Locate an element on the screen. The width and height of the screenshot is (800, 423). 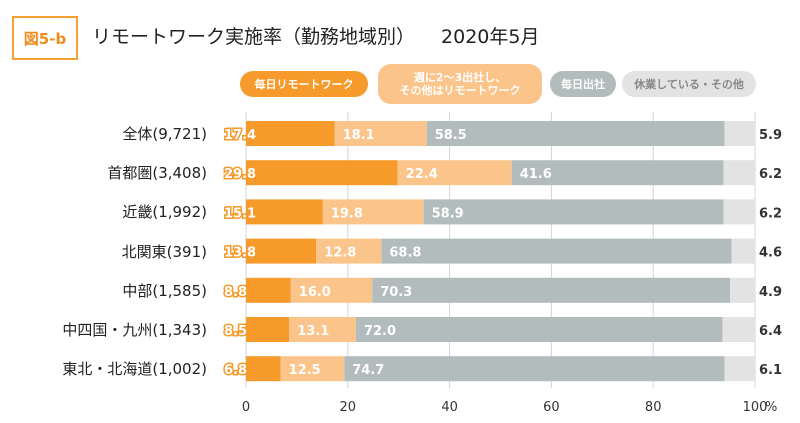
data-label: 8.8 is located at coordinates (235, 292).